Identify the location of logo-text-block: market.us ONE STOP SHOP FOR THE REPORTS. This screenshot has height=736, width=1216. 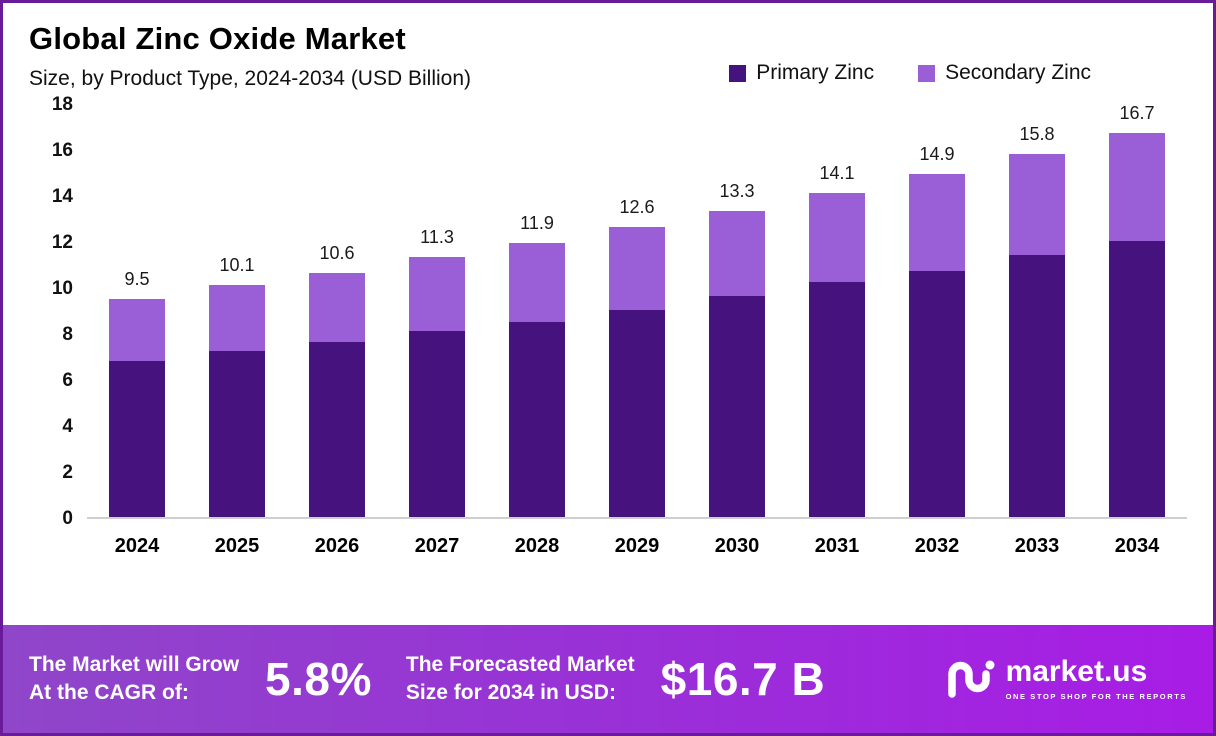
(1096, 678).